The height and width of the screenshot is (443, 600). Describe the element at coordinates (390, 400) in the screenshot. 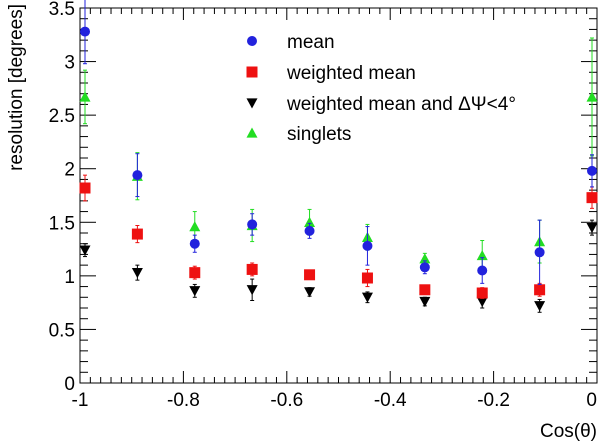

I see `x-tick-label: -0.4` at that location.